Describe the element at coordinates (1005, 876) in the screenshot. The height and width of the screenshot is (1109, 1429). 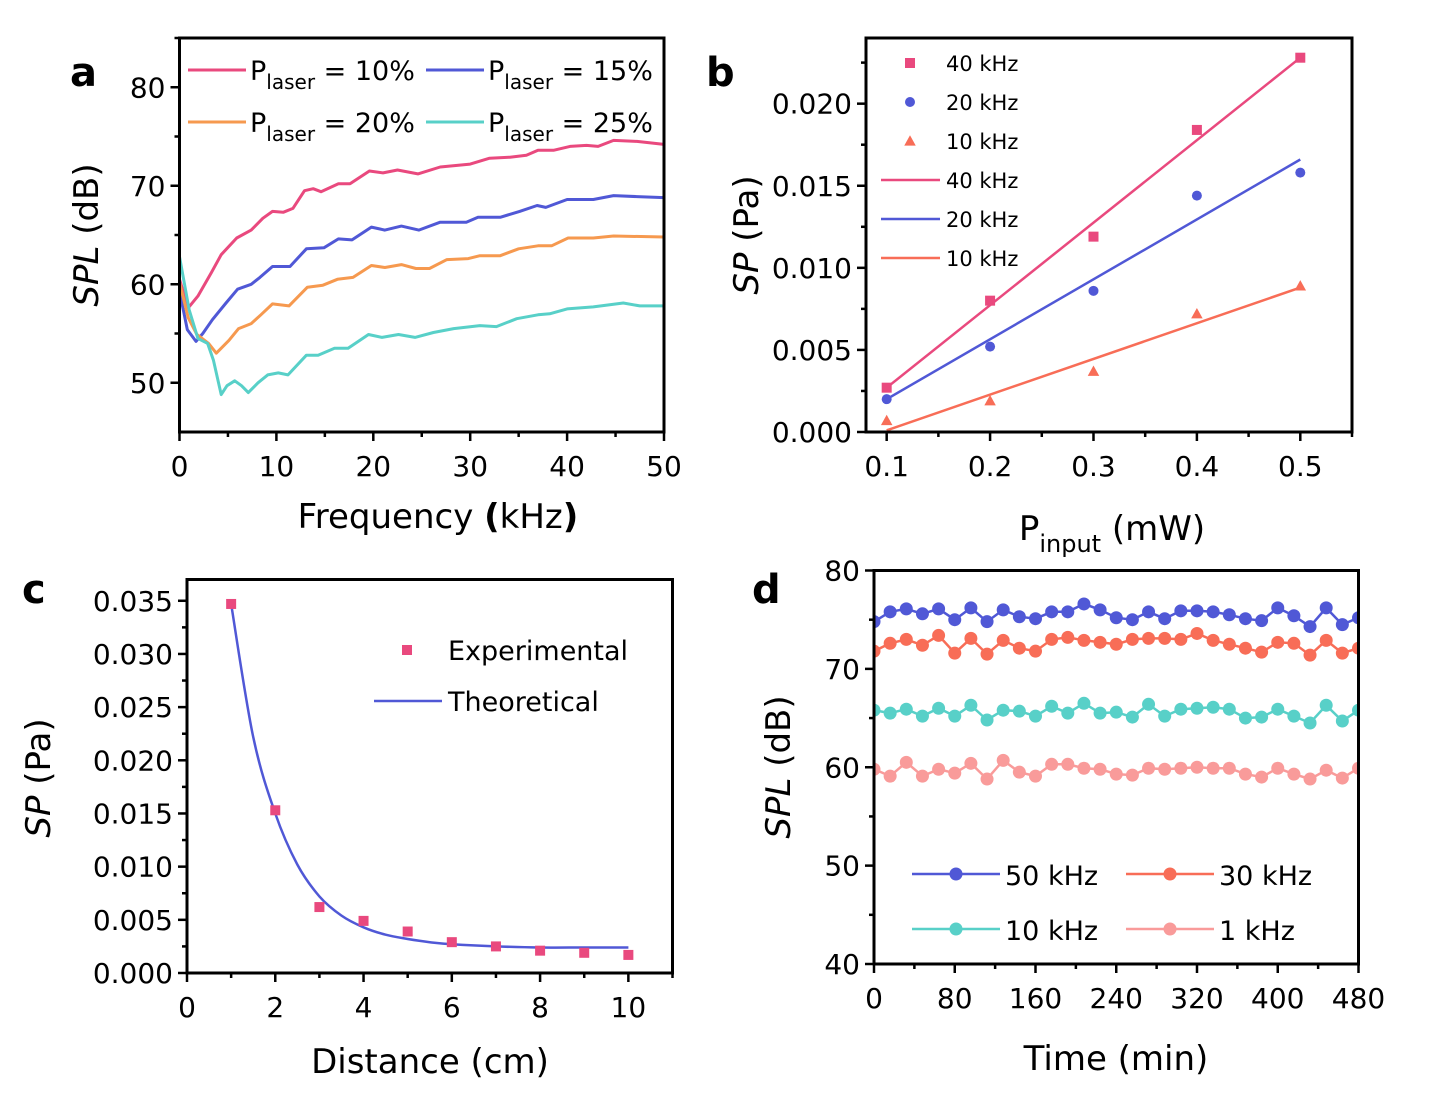
I see `legend-item-0: 50 kHz` at that location.